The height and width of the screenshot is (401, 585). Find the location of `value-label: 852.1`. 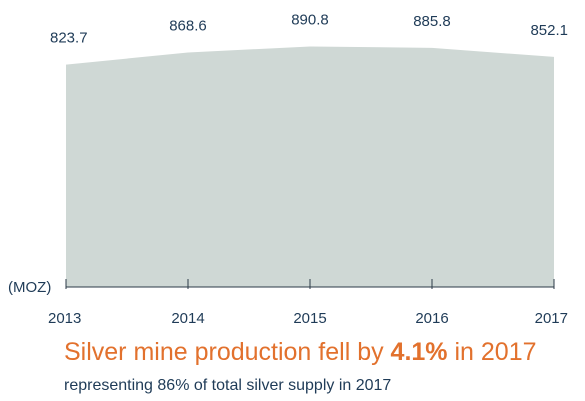

value-label: 852.1 is located at coordinates (549, 30).